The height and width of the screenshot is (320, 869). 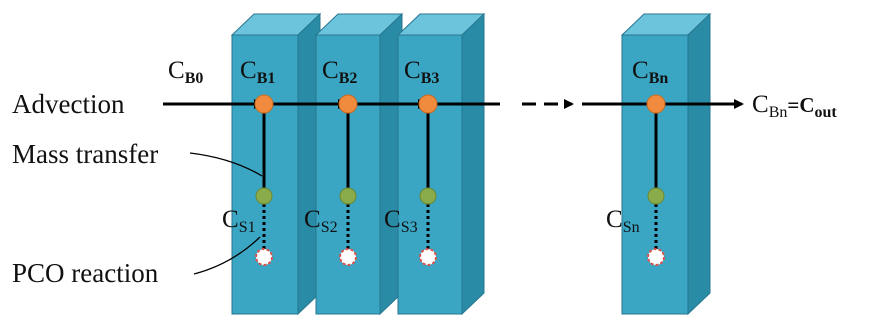 I want to click on inlet-concentration-subscript: B0, so click(x=194, y=78).